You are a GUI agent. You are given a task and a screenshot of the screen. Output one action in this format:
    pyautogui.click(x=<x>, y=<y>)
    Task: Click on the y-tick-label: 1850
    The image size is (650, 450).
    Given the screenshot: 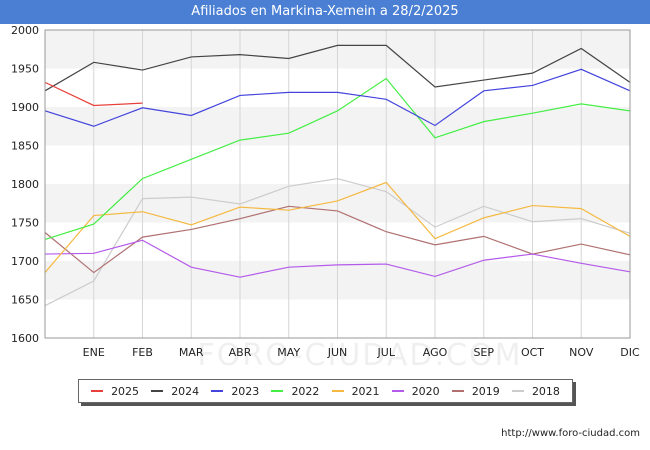 What is the action you would take?
    pyautogui.click(x=25, y=146)
    